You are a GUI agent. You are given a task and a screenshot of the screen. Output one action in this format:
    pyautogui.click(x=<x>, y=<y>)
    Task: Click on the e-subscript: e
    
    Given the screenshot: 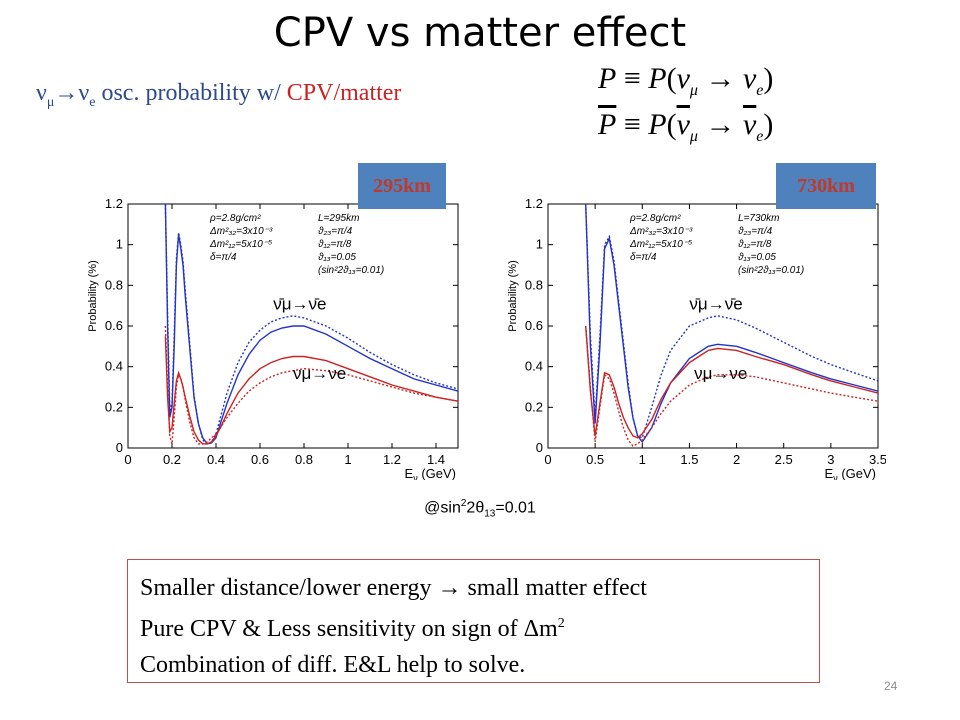 What is the action you would take?
    pyautogui.click(x=92, y=102)
    